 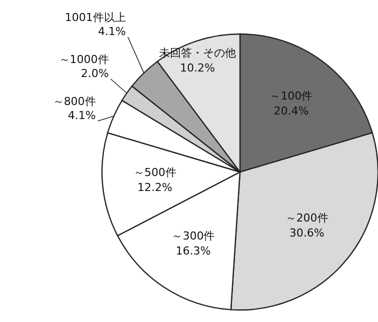 What do you see at coordinates (154, 187) in the screenshot?
I see `data-label: 12.2%` at bounding box center [154, 187].